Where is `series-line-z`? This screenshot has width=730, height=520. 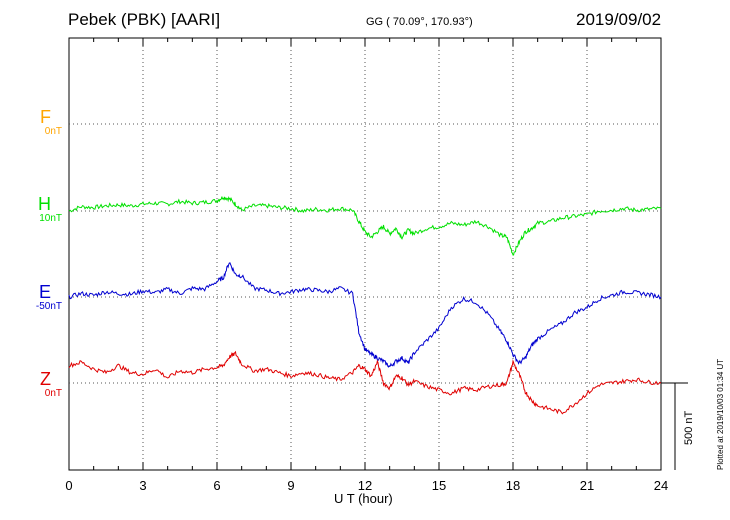 series-line-z is located at coordinates (365, 382).